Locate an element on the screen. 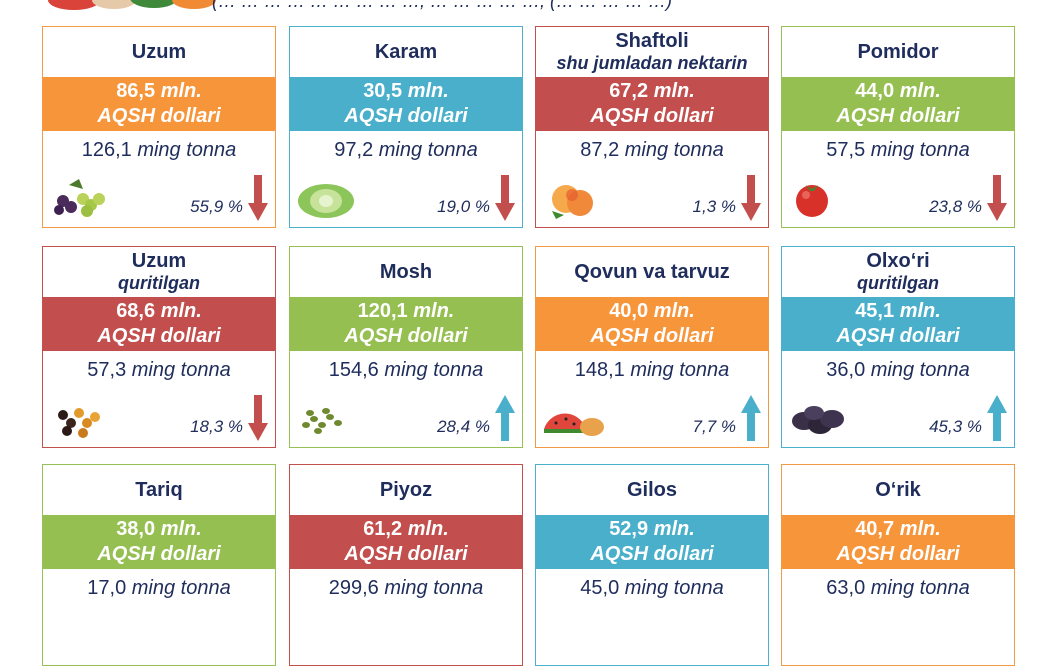 This screenshot has width=1044, height=666. export-volume: 87,2 ming tonna is located at coordinates (652, 150).